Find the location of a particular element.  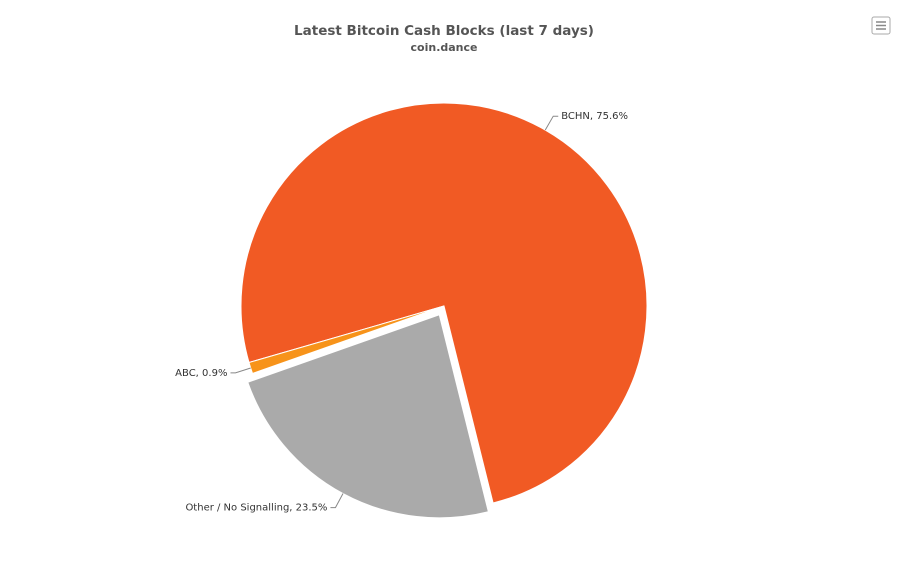

chart-title: Latest Bitcoin Cash Blocks (last 7 days) is located at coordinates (444, 31).